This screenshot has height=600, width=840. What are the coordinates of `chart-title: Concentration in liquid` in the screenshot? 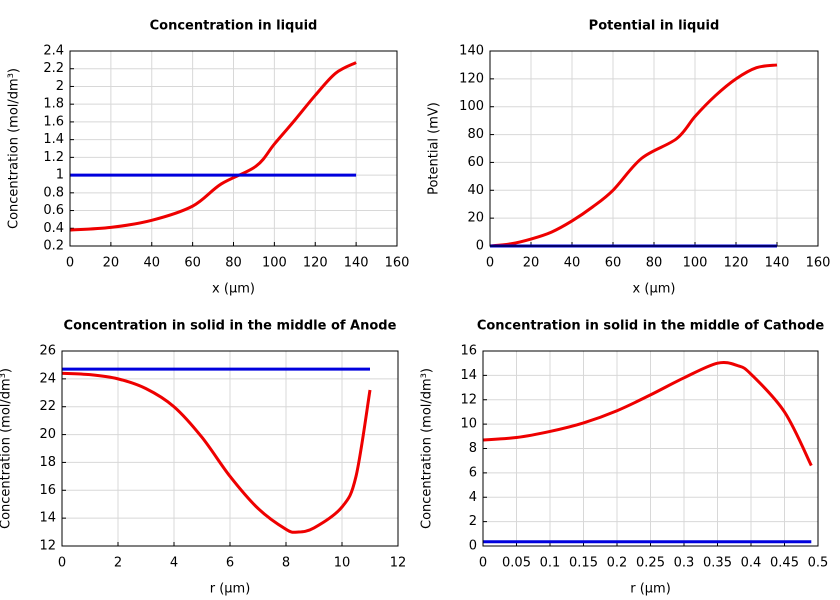 It's located at (234, 26).